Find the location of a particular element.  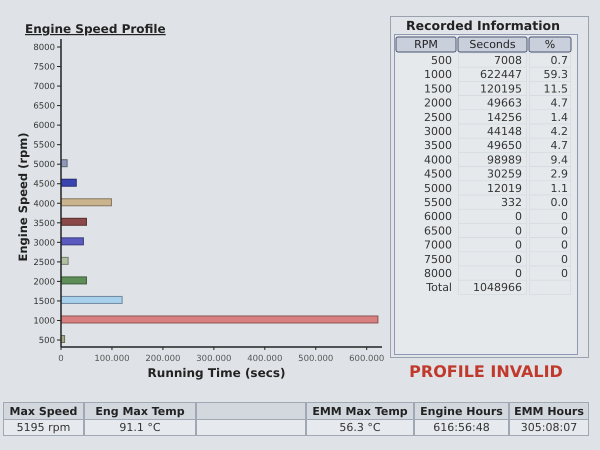

data-label: 44148 is located at coordinates (504, 131).